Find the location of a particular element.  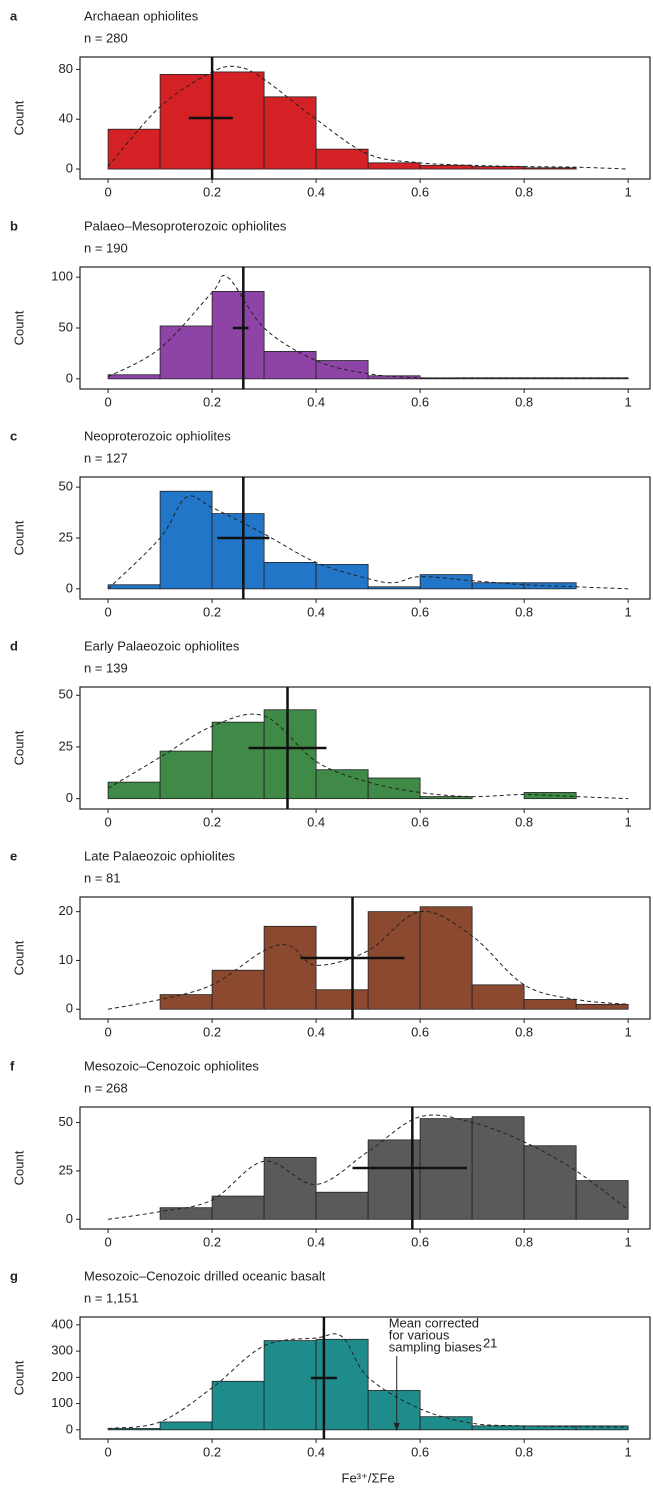

y-tick-label: 10 is located at coordinates (66, 959).